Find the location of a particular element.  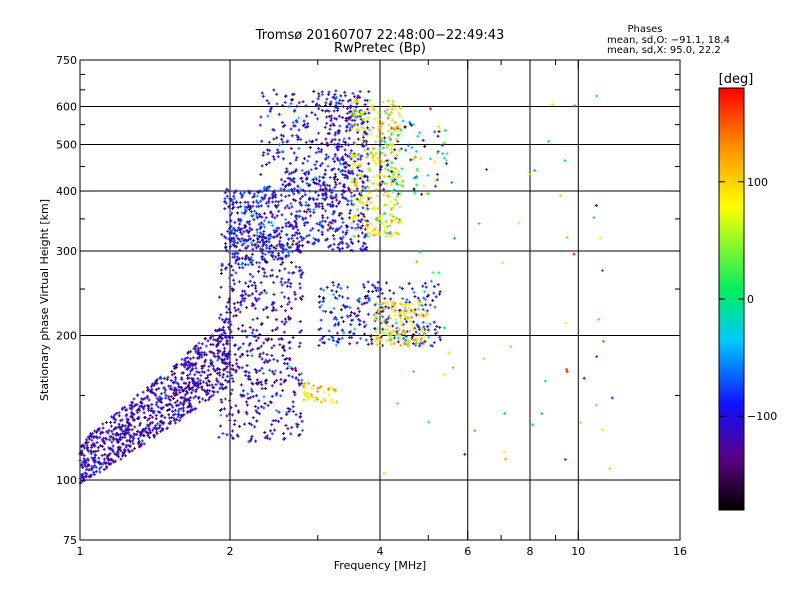

phase-stats-x: mean, sd,X: 95.0, 22.2 is located at coordinates (664, 50).